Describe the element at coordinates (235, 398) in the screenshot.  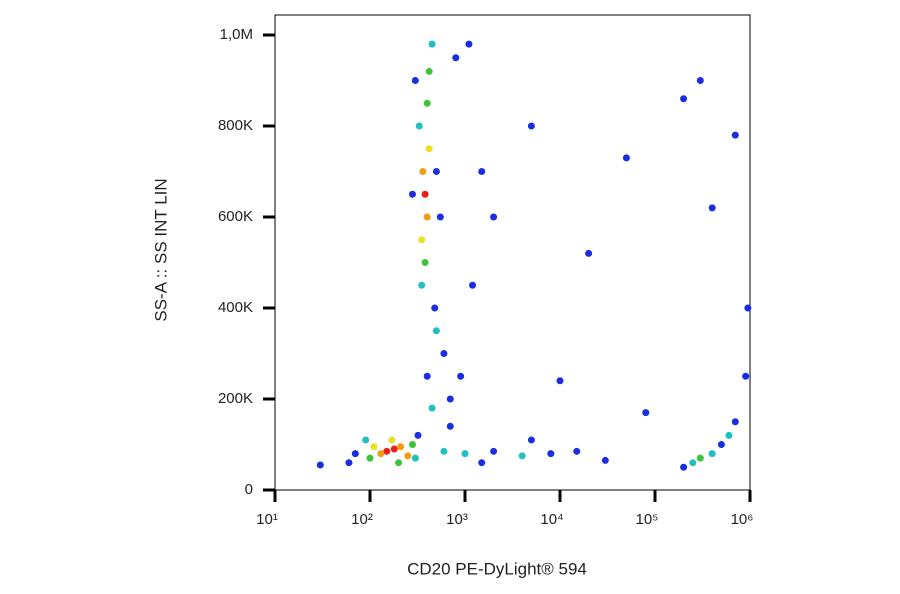
I see `y-tick-label: 200K` at that location.